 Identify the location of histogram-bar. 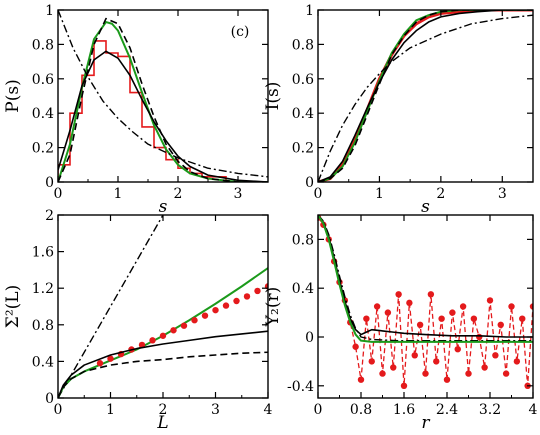
(136, 137).